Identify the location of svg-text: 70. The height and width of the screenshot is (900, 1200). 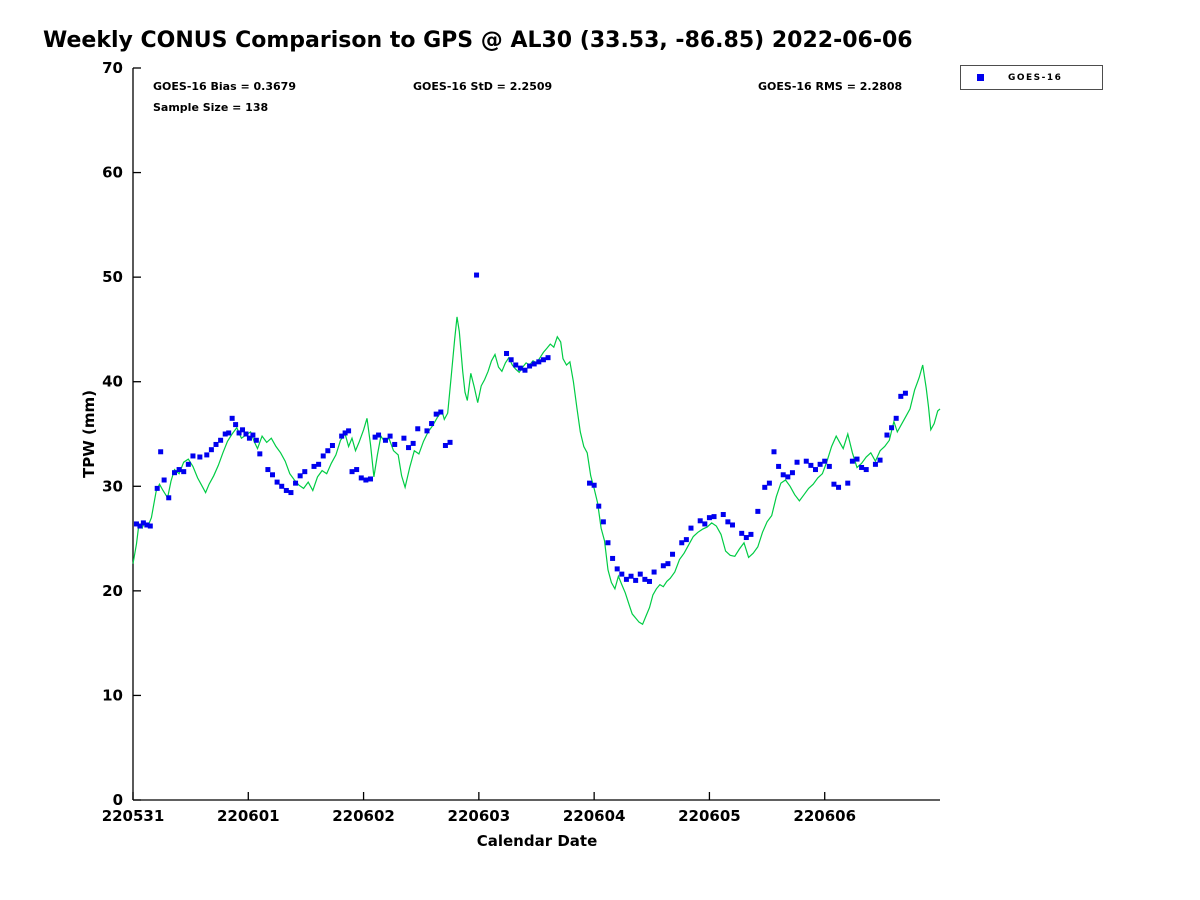
(112, 68).